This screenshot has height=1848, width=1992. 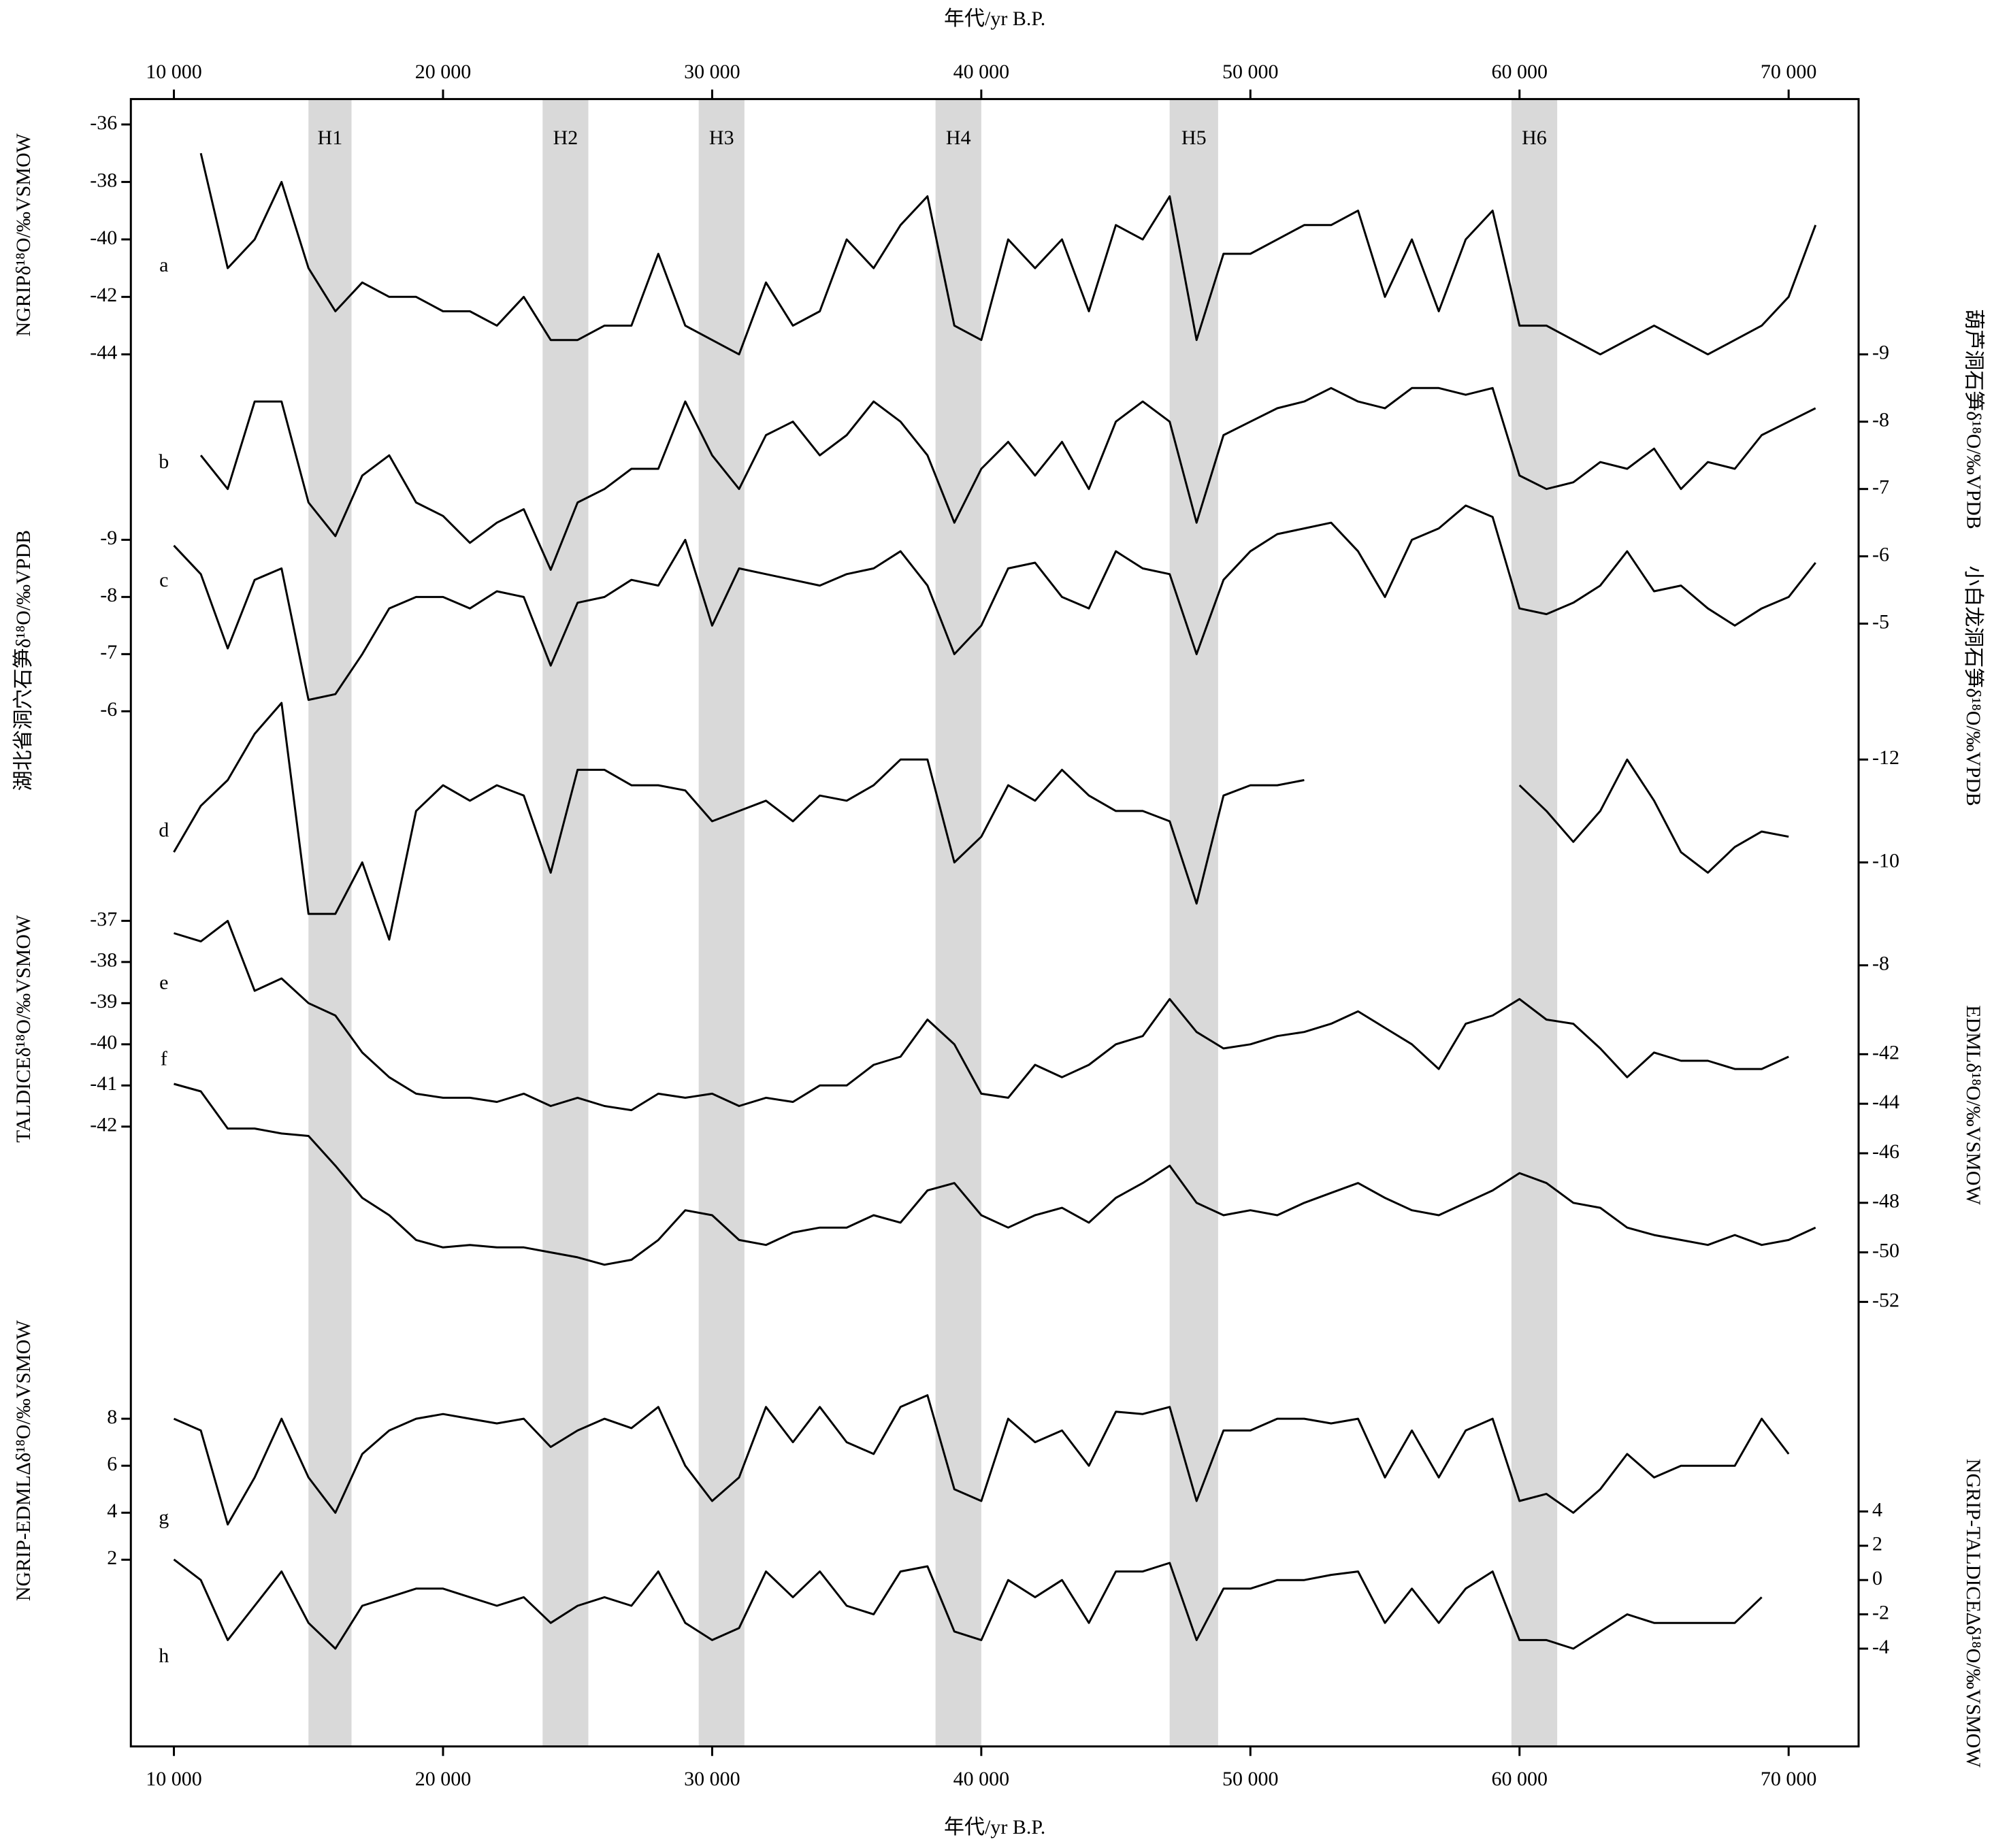 I want to click on event-label: H4, so click(x=958, y=138).